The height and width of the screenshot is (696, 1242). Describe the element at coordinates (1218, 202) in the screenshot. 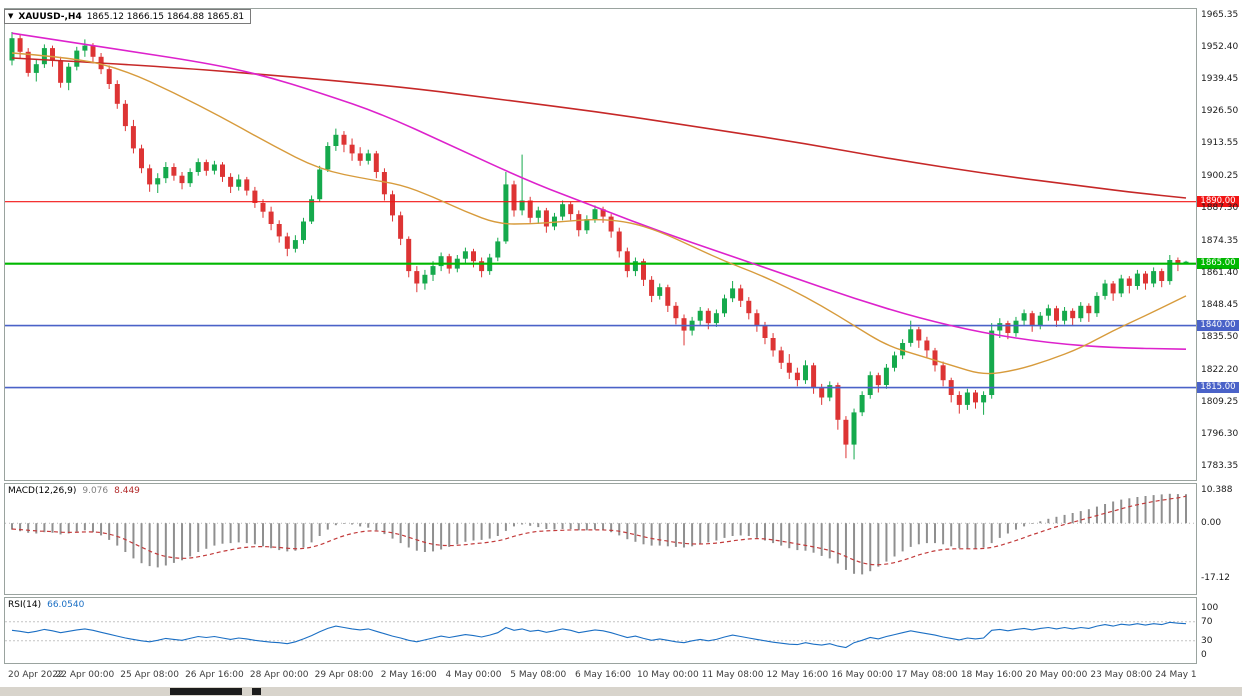

I see `price-line-badge: 1890.00` at that location.